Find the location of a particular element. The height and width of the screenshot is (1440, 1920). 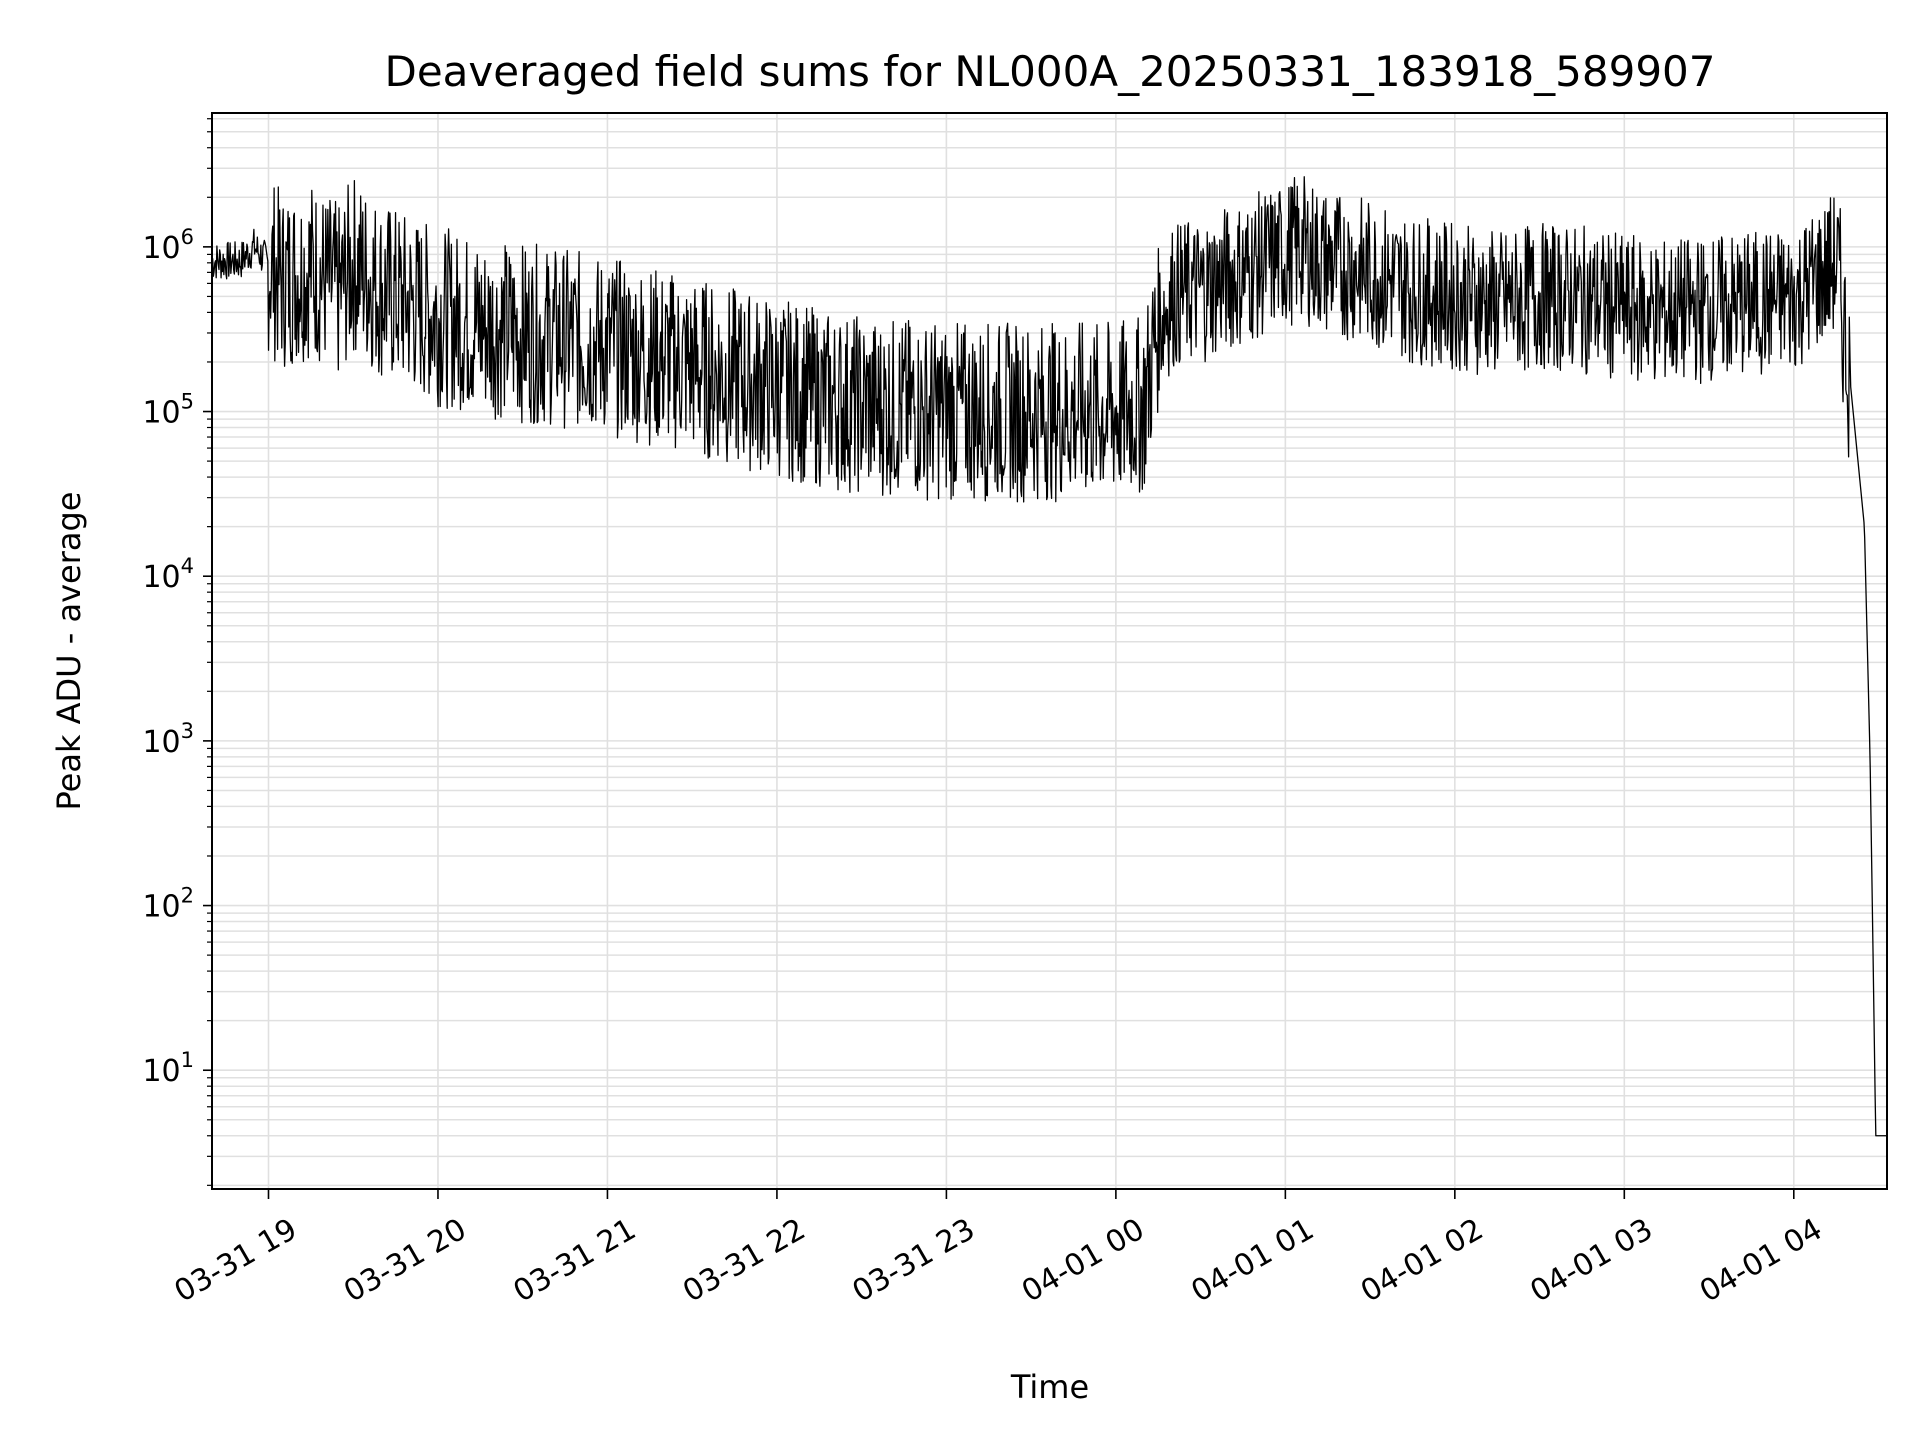

y-tick-label: 10⁶ is located at coordinates (168, 245).